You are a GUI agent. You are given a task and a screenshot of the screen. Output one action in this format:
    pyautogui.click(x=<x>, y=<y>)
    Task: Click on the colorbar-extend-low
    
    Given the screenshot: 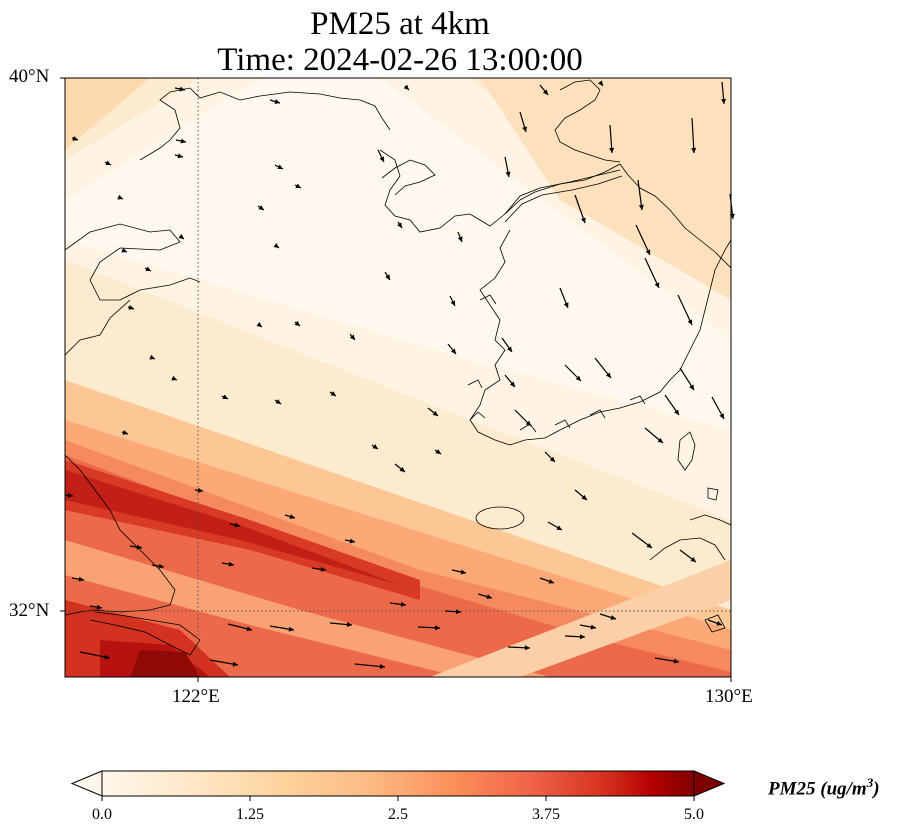 What is the action you would take?
    pyautogui.click(x=86, y=783)
    